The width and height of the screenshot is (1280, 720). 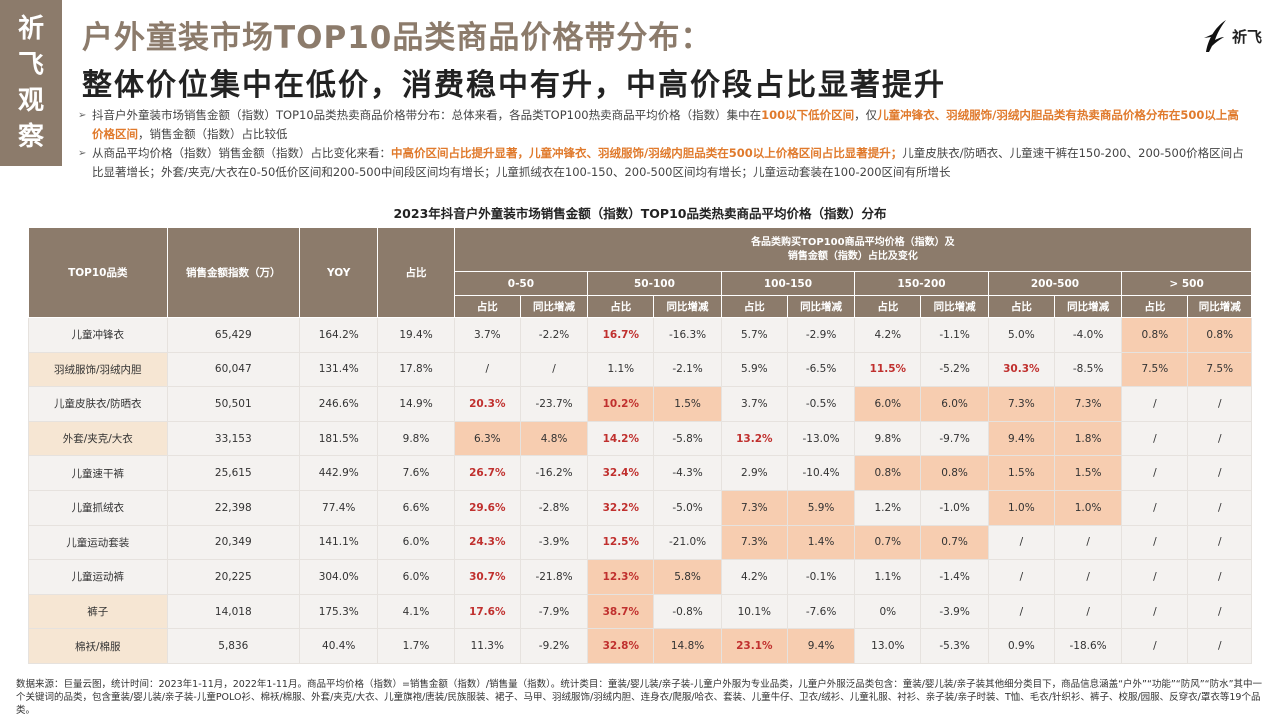 I want to click on cell-sales: 33,153, so click(x=233, y=438).